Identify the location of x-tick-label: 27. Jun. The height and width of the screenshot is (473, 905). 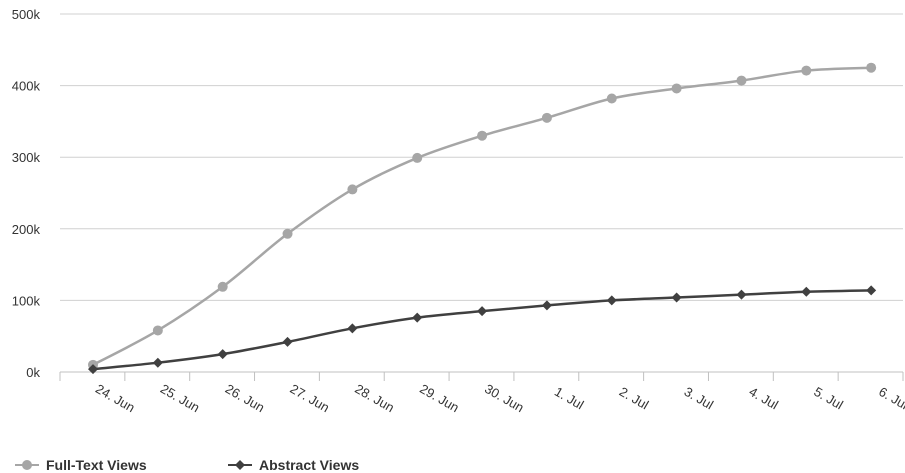
(310, 398).